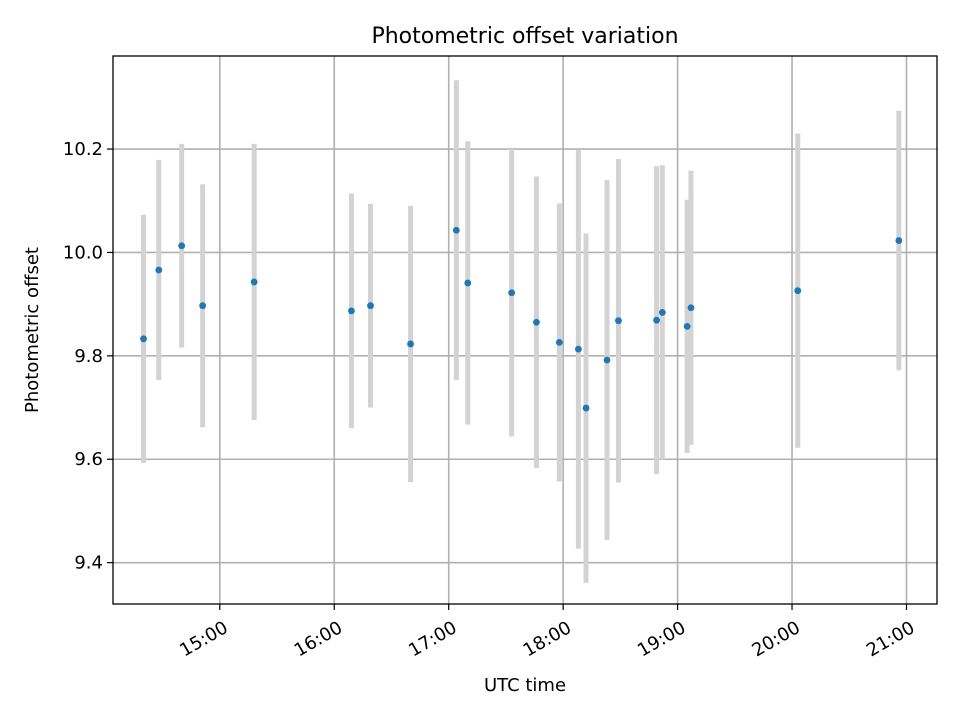  Describe the element at coordinates (661, 639) in the screenshot. I see `x-tick-label: 19:00` at that location.